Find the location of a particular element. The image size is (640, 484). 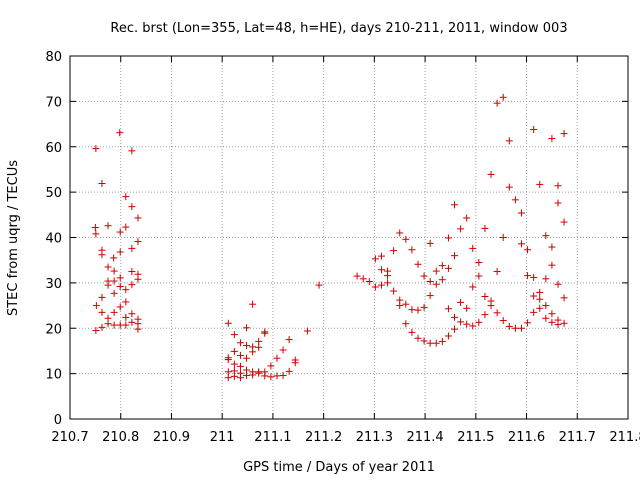

y-tick-label: 20 is located at coordinates (53, 329).